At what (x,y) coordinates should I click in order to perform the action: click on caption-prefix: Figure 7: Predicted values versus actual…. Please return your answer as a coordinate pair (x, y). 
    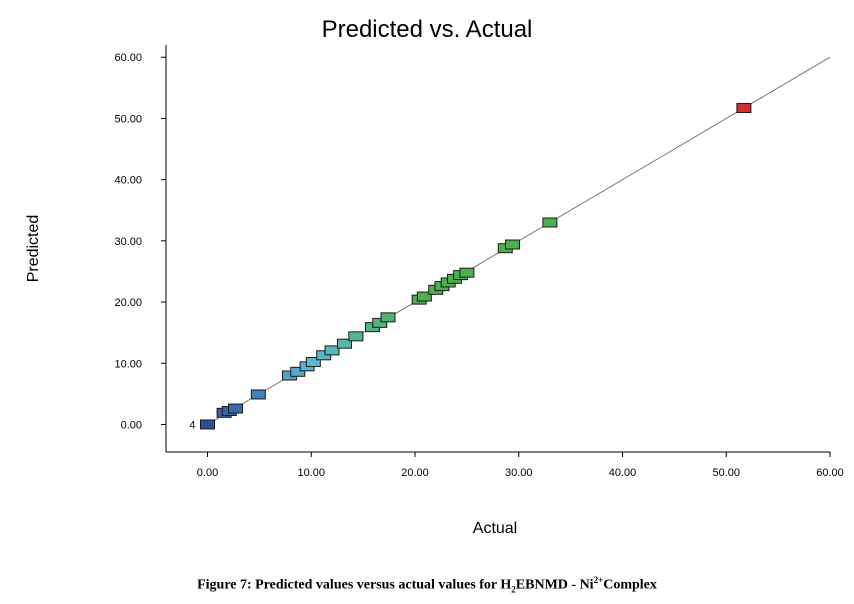
    Looking at the image, I should click on (354, 585).